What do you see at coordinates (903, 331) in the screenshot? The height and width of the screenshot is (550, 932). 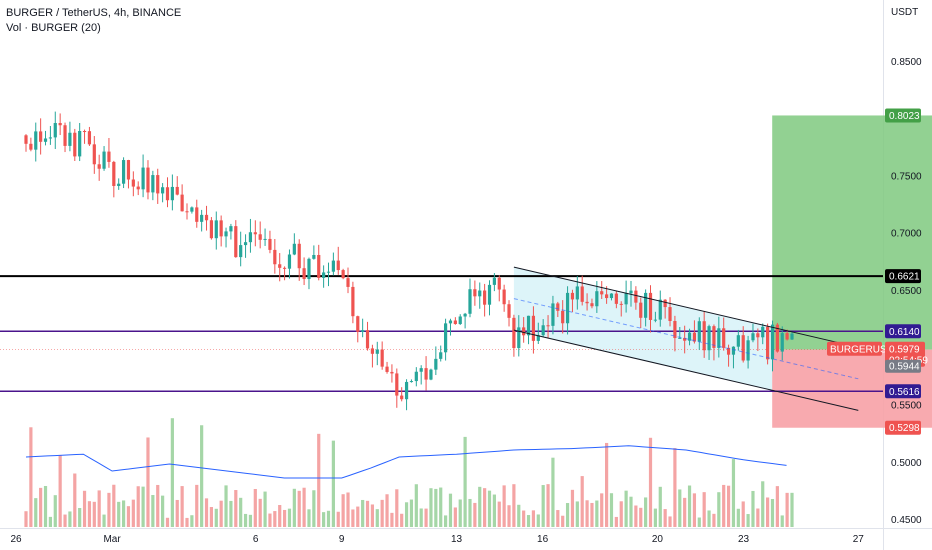 I see `level-1-tag` at bounding box center [903, 331].